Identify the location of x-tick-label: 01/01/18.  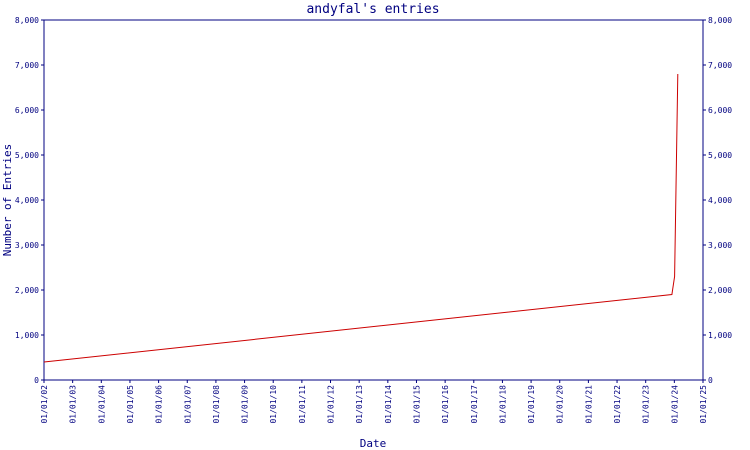
(502, 404).